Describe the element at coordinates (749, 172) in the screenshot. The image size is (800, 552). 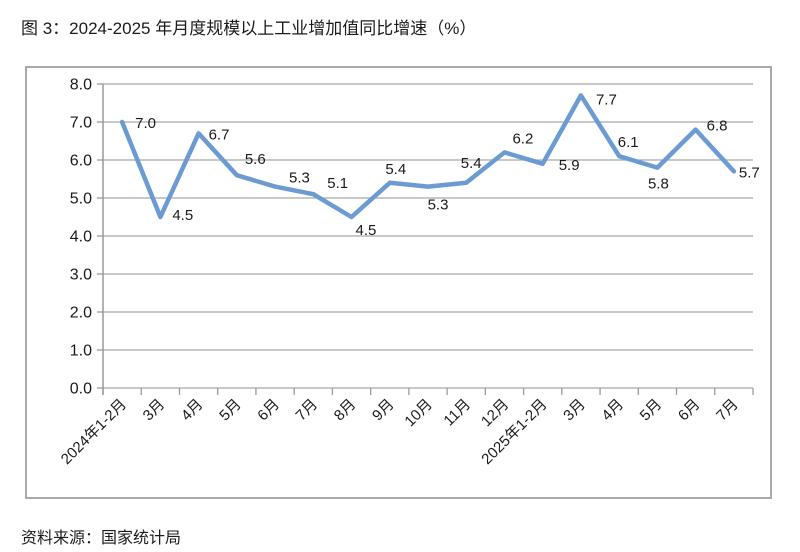
I see `data-point-label: 5.7` at that location.